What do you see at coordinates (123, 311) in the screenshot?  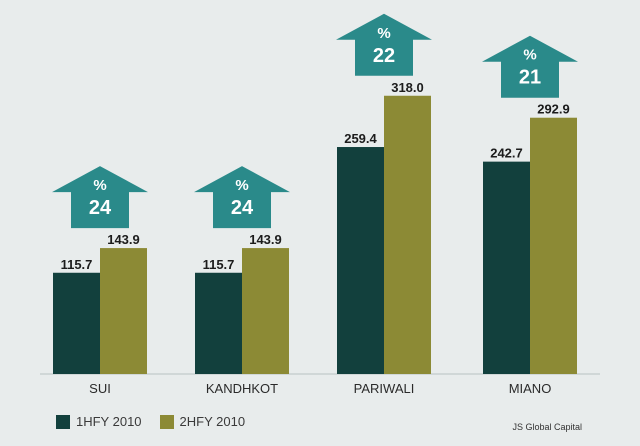 I see `bar-sui-2hfy` at bounding box center [123, 311].